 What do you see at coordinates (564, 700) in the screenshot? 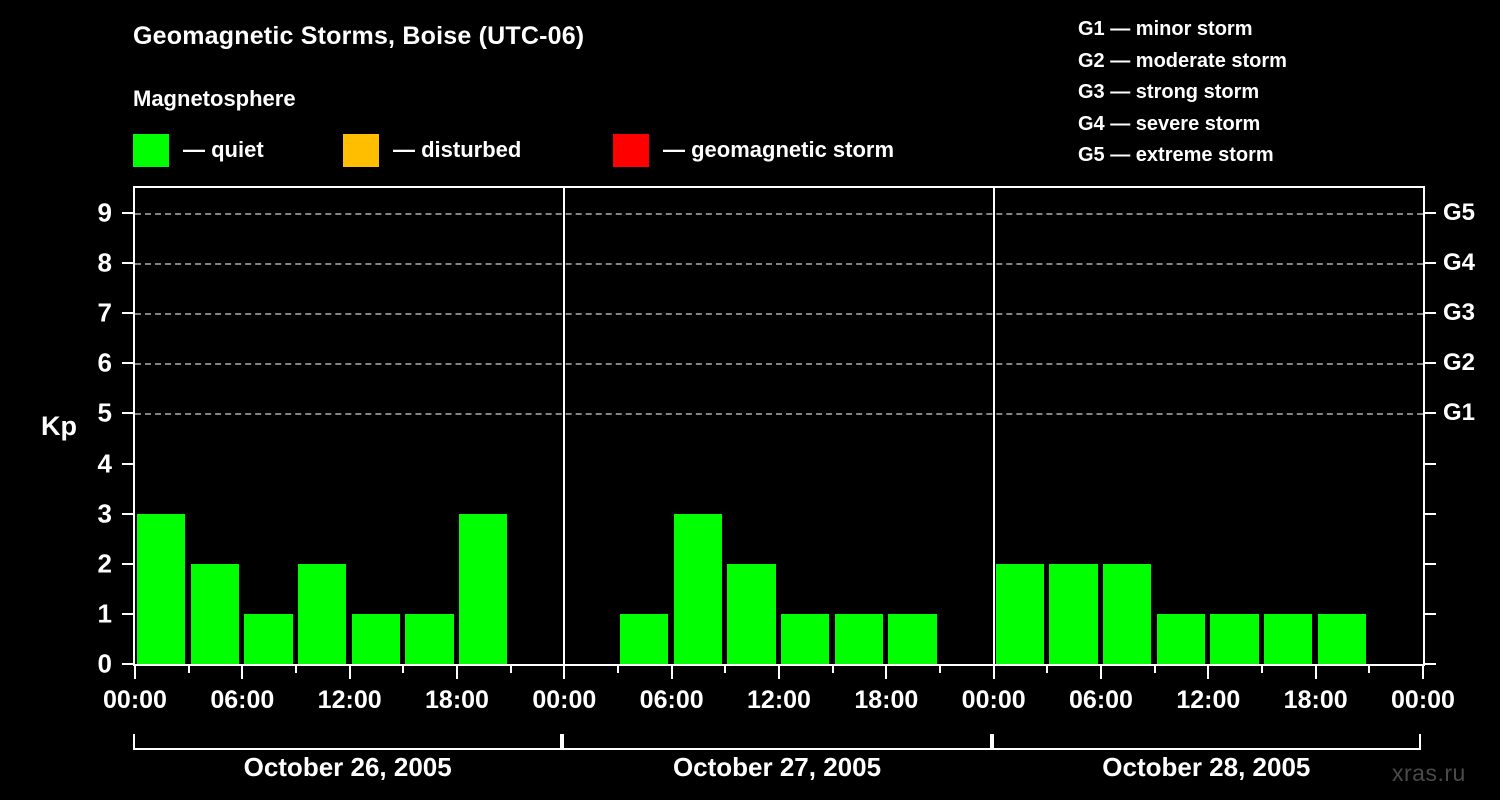
I see `x-tick-label-4: 00:00` at bounding box center [564, 700].